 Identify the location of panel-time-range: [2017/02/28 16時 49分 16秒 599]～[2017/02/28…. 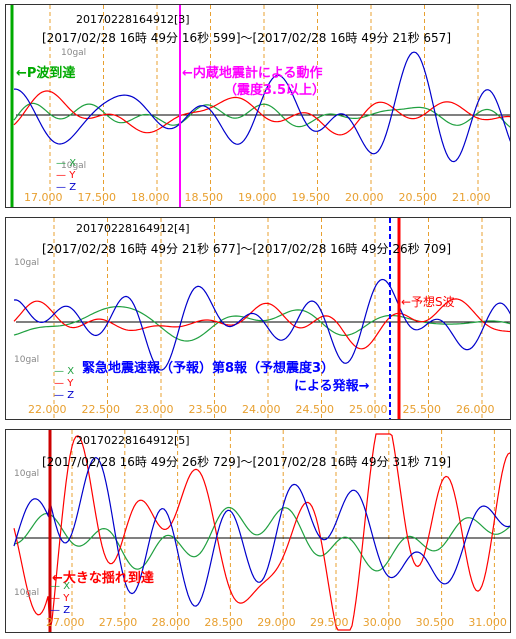
(246, 38).